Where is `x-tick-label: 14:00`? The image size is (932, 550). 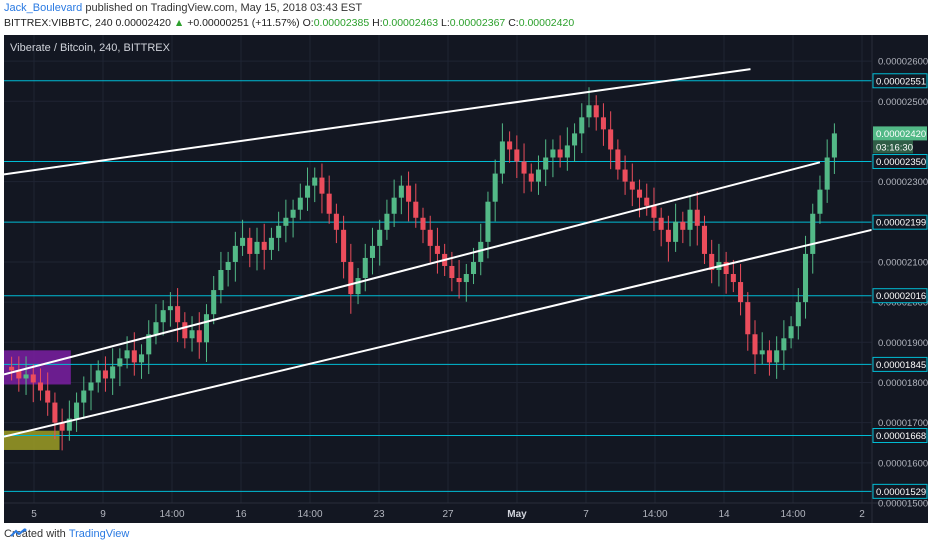 x-tick-label: 14:00 is located at coordinates (654, 514).